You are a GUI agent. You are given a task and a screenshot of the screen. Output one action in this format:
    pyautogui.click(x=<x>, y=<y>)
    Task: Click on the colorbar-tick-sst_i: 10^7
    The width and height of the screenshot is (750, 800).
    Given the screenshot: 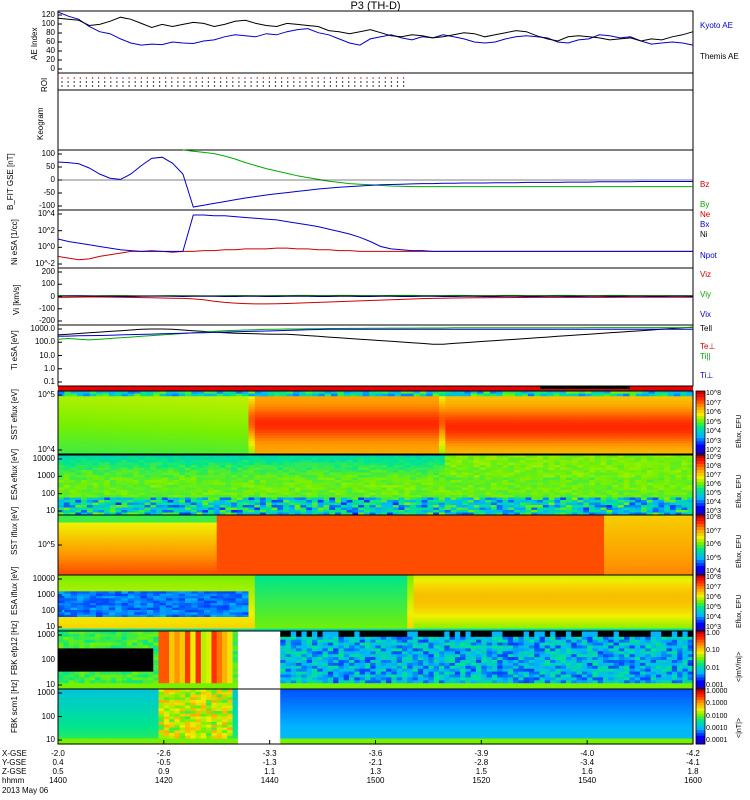 What is the action you would take?
    pyautogui.click(x=713, y=531)
    